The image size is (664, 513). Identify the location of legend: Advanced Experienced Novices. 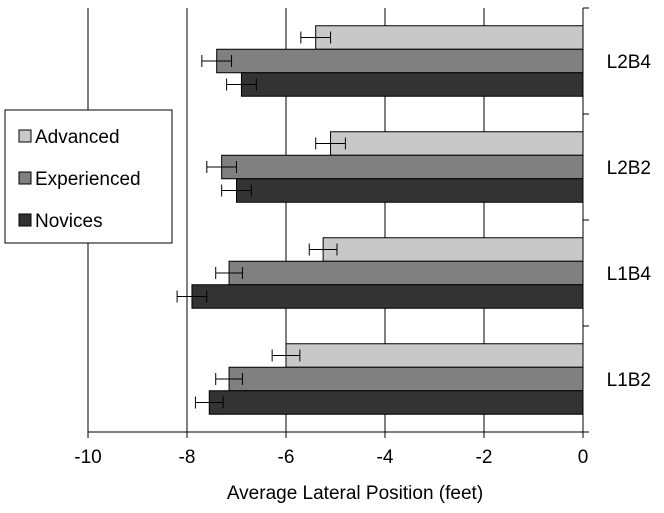
(88, 176).